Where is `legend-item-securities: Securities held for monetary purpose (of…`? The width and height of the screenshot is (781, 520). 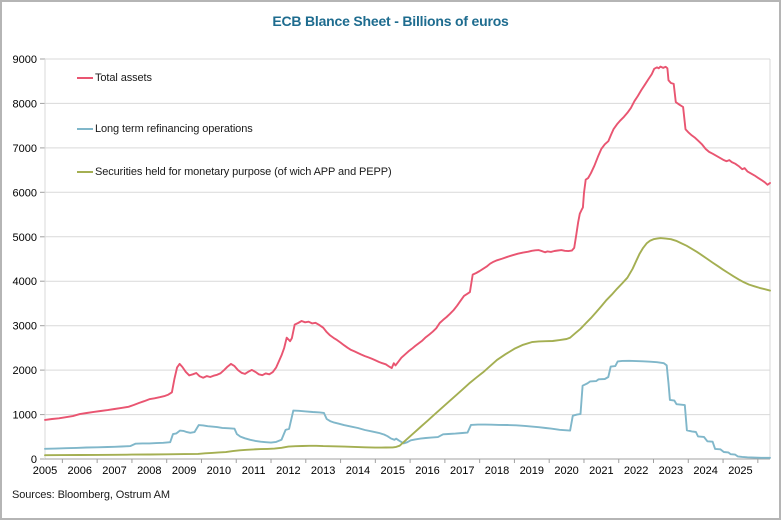 legend-item-securities: Securities held for monetary purpose (of… is located at coordinates (234, 172).